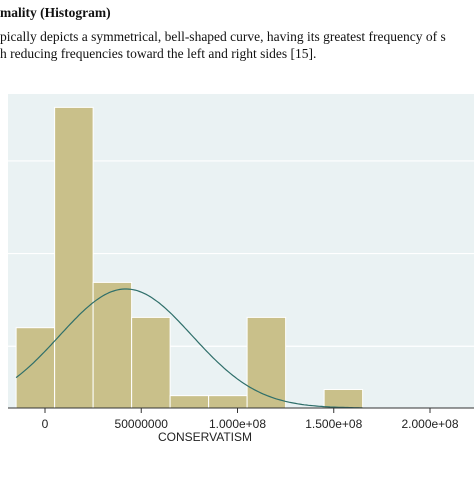 The height and width of the screenshot is (479, 474). Describe the element at coordinates (429, 424) in the screenshot. I see `x-tick-label: 2.000e+08` at that location.